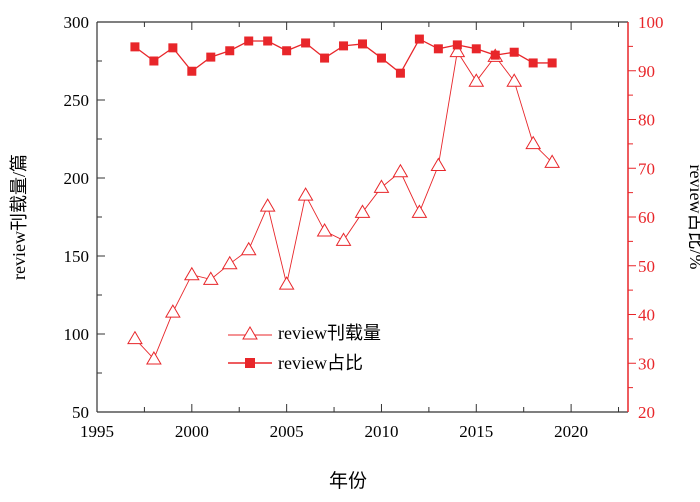 Image resolution: width=700 pixels, height=502 pixels. What do you see at coordinates (77, 22) in the screenshot?
I see `y-left-tick-label: 300` at bounding box center [77, 22].